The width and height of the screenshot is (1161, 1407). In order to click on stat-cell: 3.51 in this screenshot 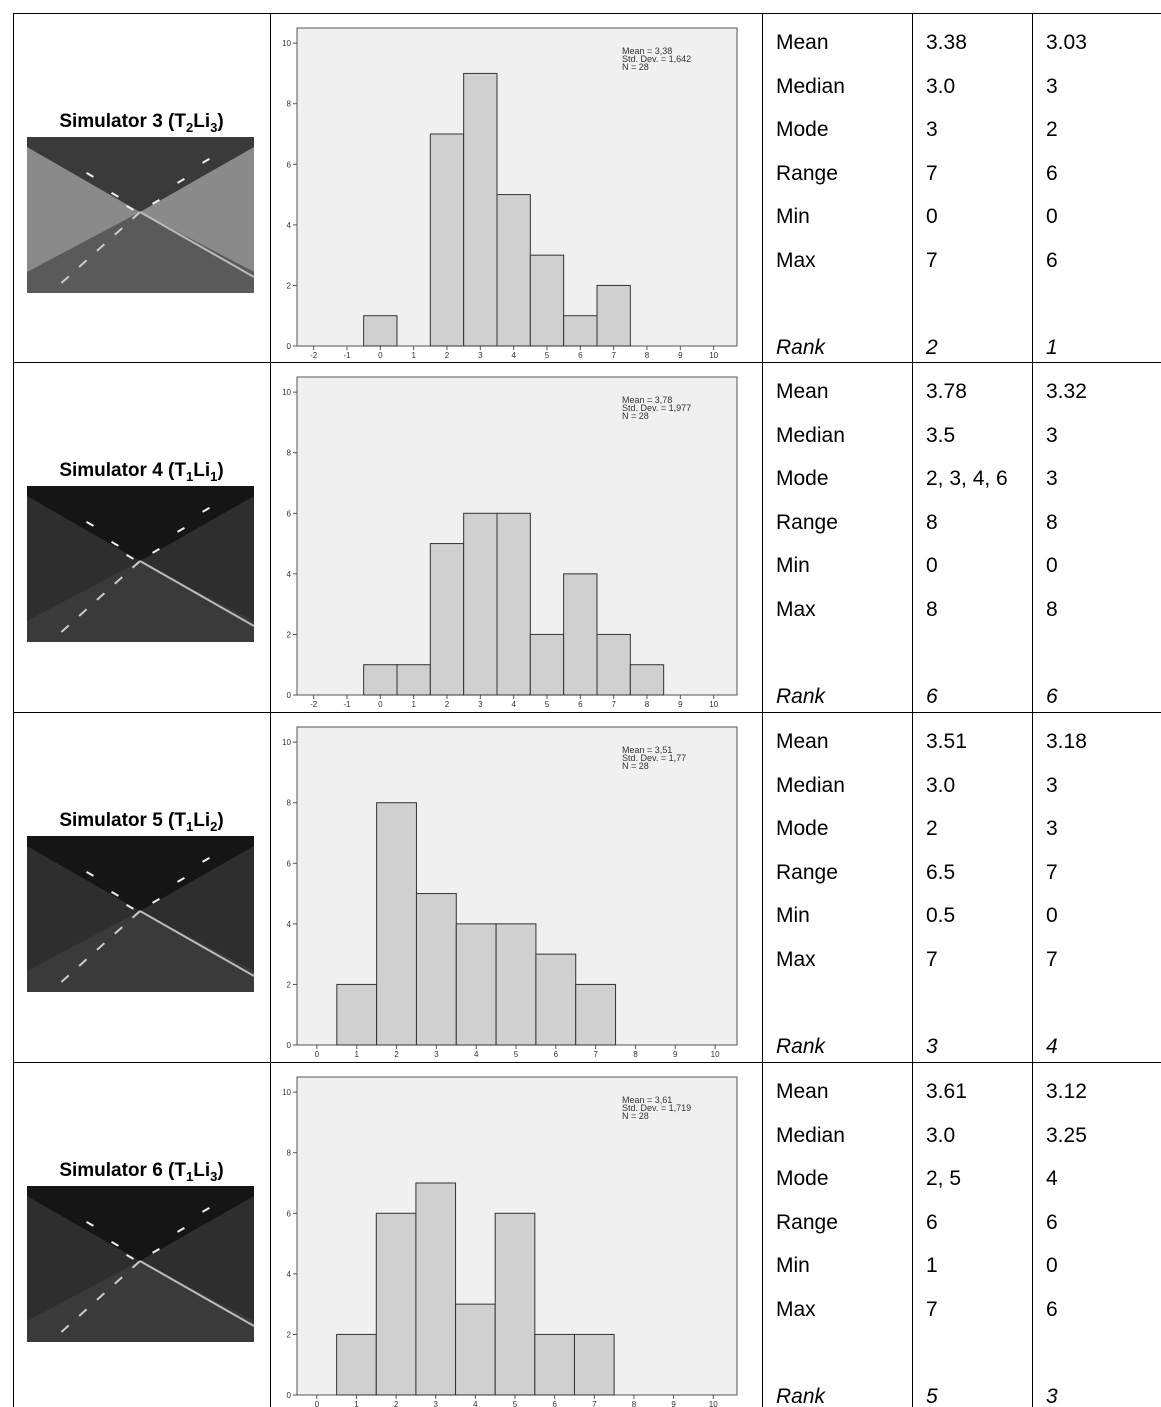, I will do `click(946, 741)`.